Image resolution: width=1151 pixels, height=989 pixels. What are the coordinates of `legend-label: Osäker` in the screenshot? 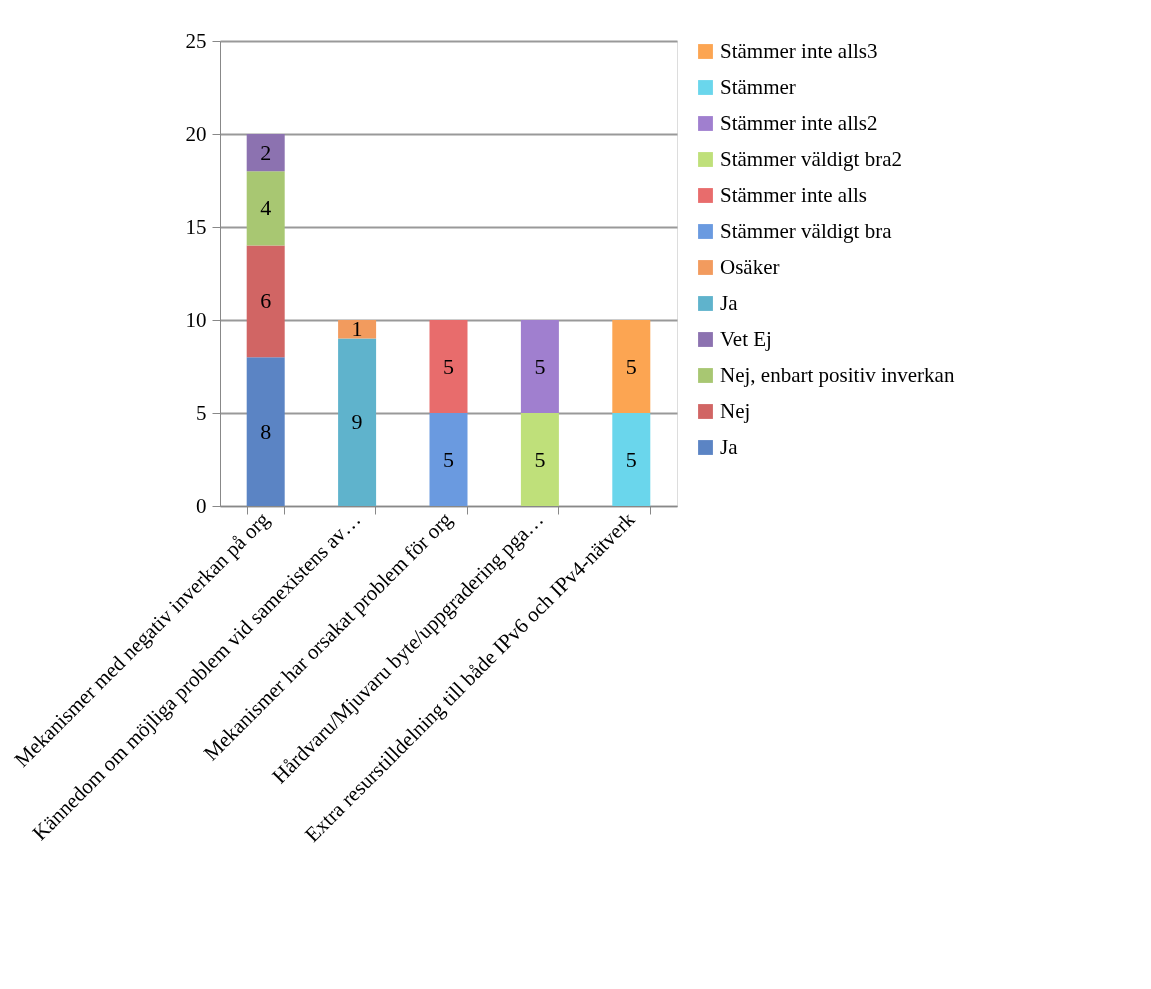 It's located at (750, 266).